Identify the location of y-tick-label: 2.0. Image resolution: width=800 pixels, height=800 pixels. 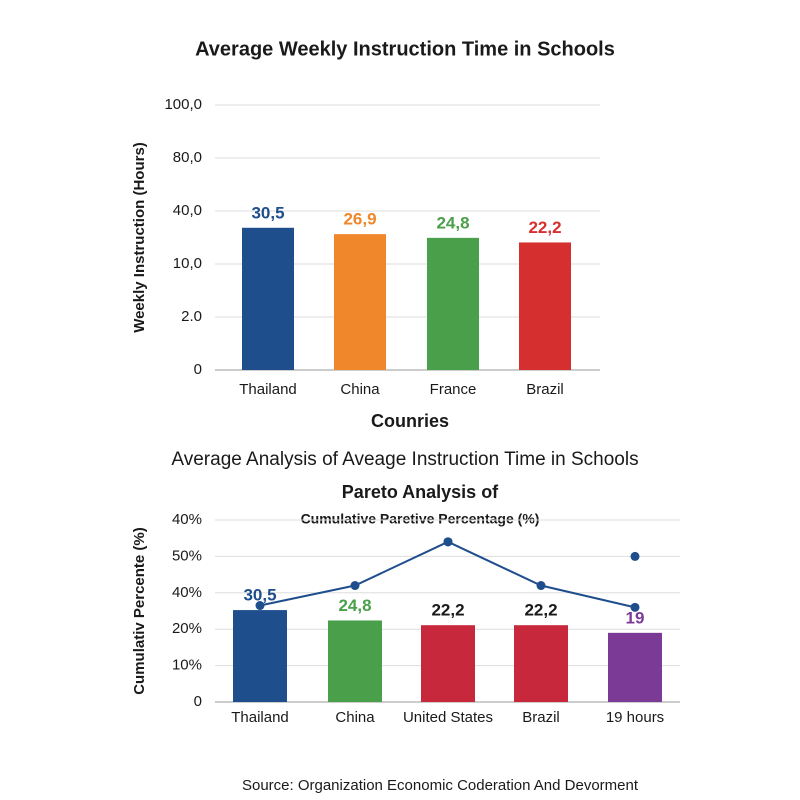
(191, 316).